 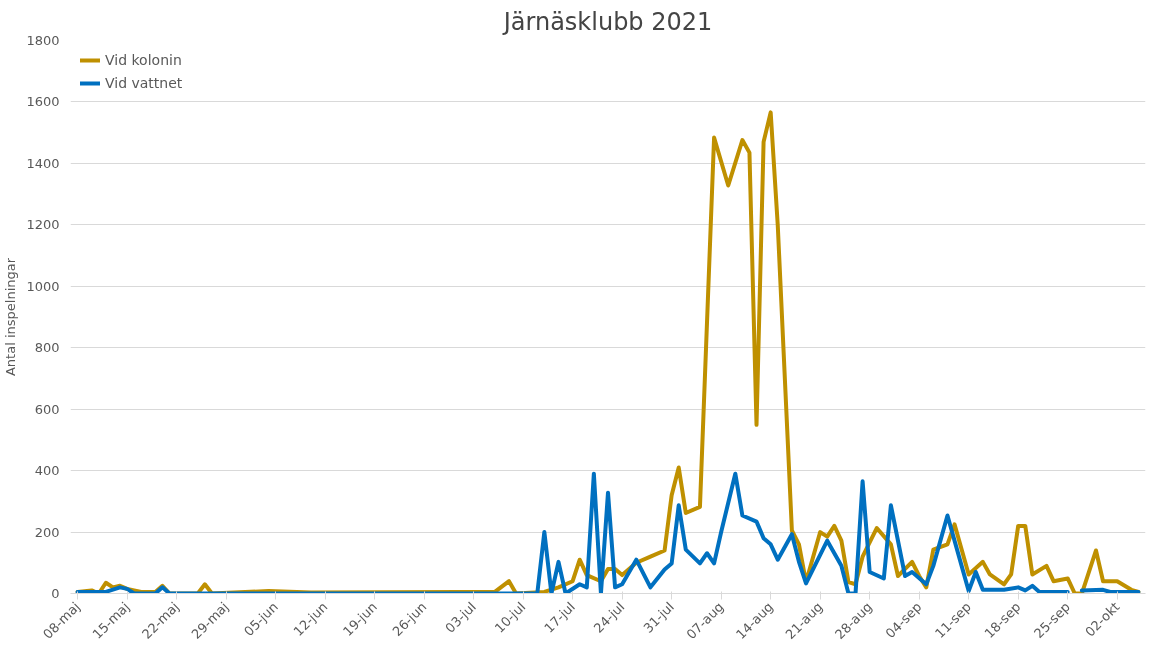 What do you see at coordinates (43, 40) in the screenshot?
I see `y-tick-label: 1800` at bounding box center [43, 40].